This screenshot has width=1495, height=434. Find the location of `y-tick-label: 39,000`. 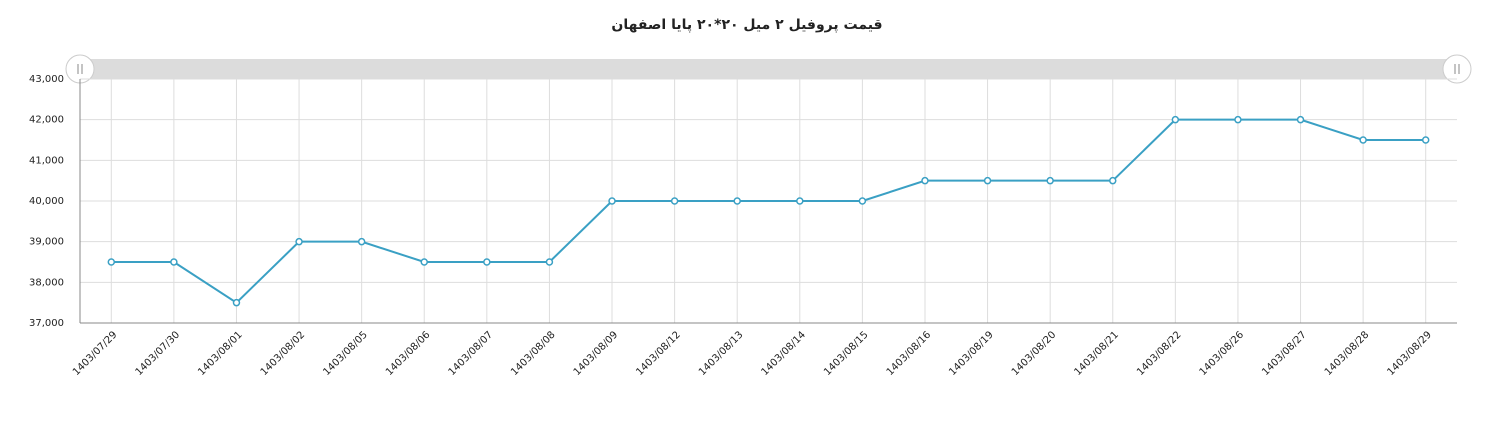

y-tick-label: 39,000 is located at coordinates (46, 242).